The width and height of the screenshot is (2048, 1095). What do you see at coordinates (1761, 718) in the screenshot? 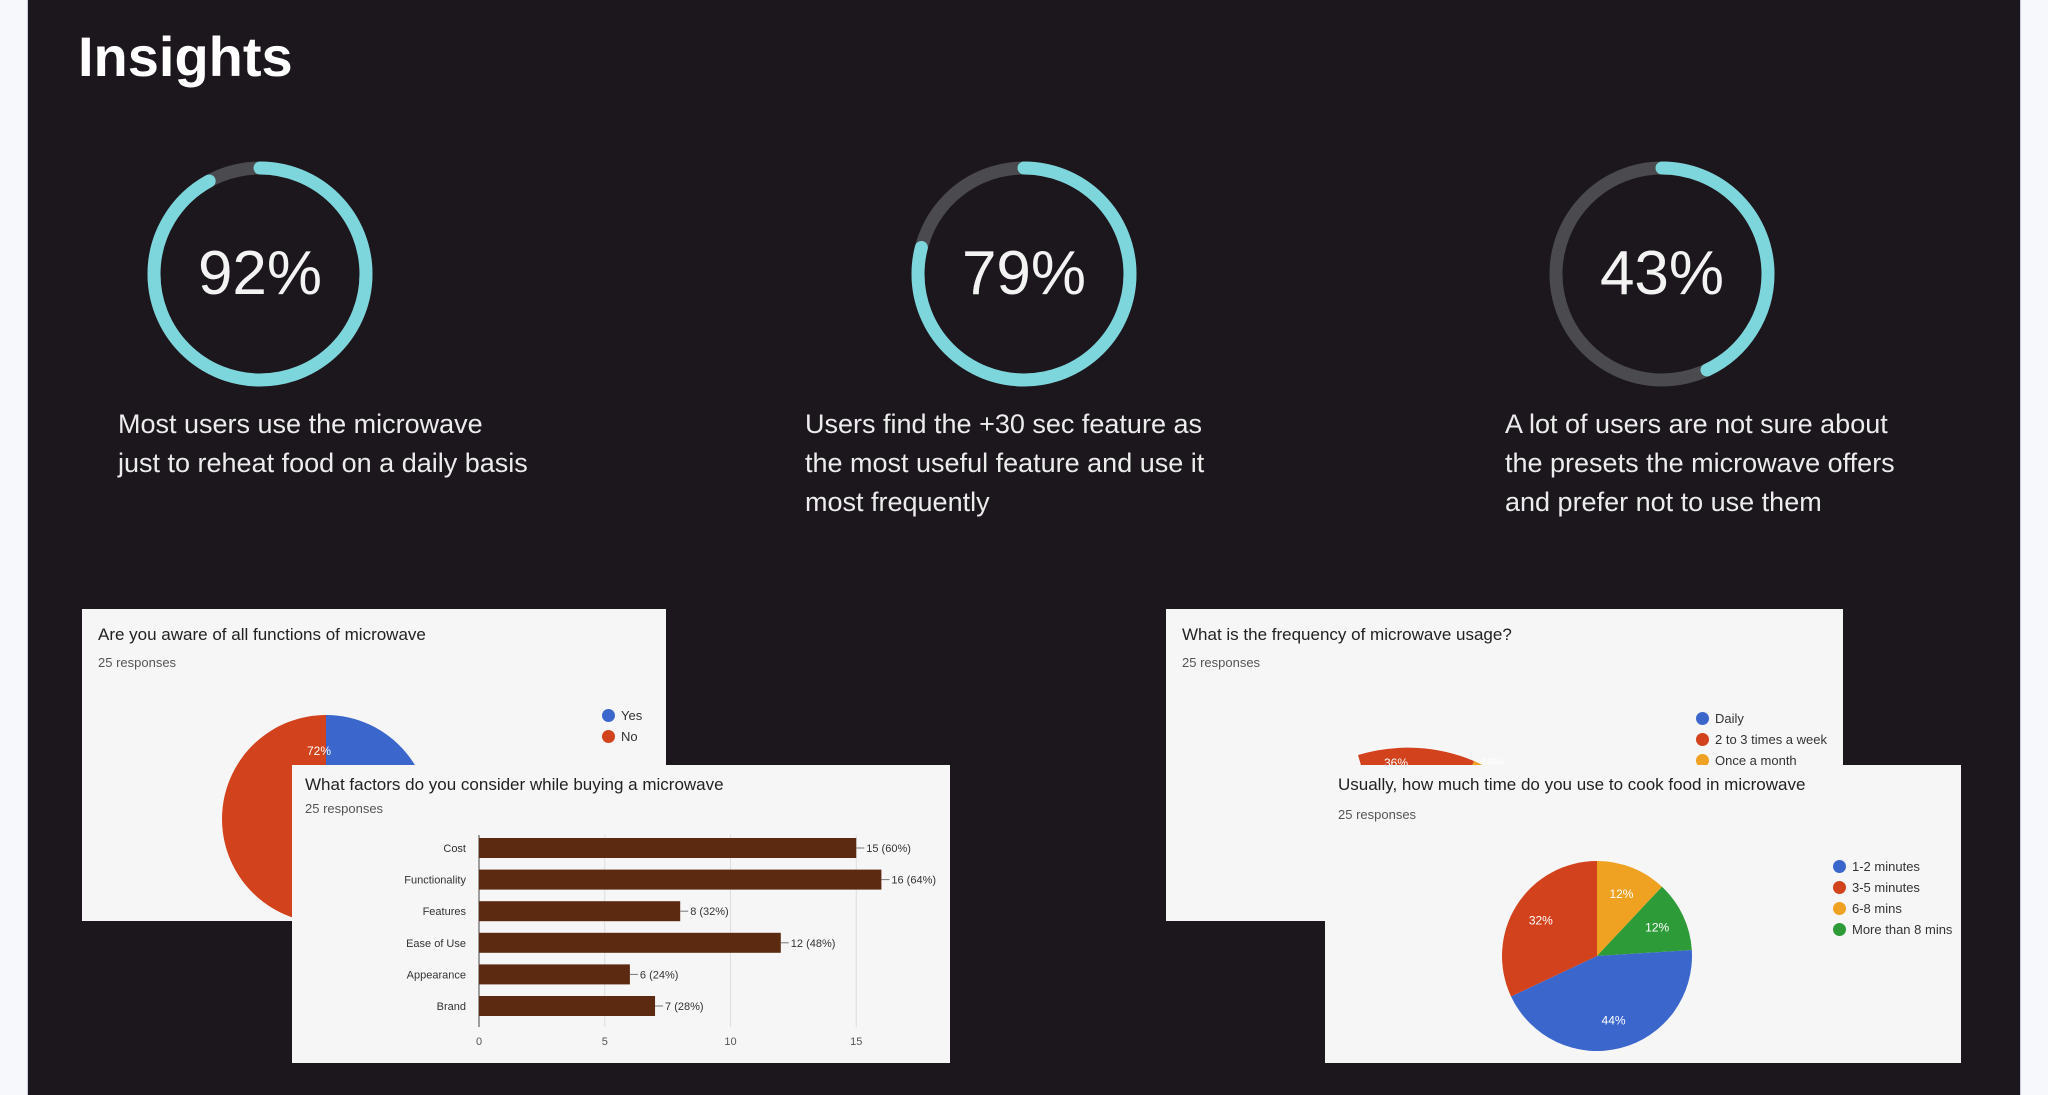
I see `legend-item-daily: Daily` at bounding box center [1761, 718].